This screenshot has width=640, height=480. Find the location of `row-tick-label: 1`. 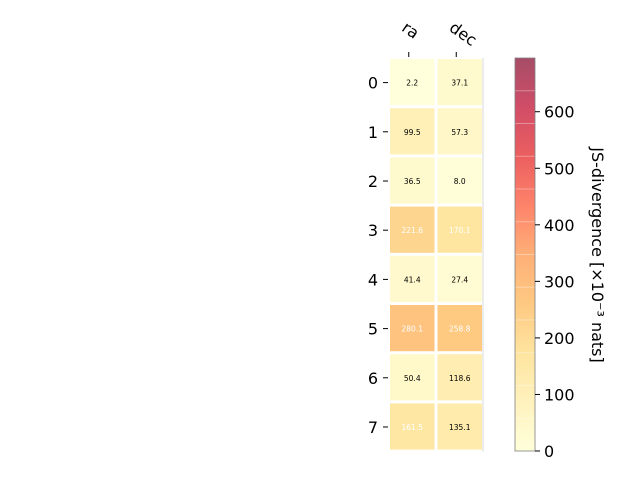

row-tick-label: 1 is located at coordinates (373, 132).